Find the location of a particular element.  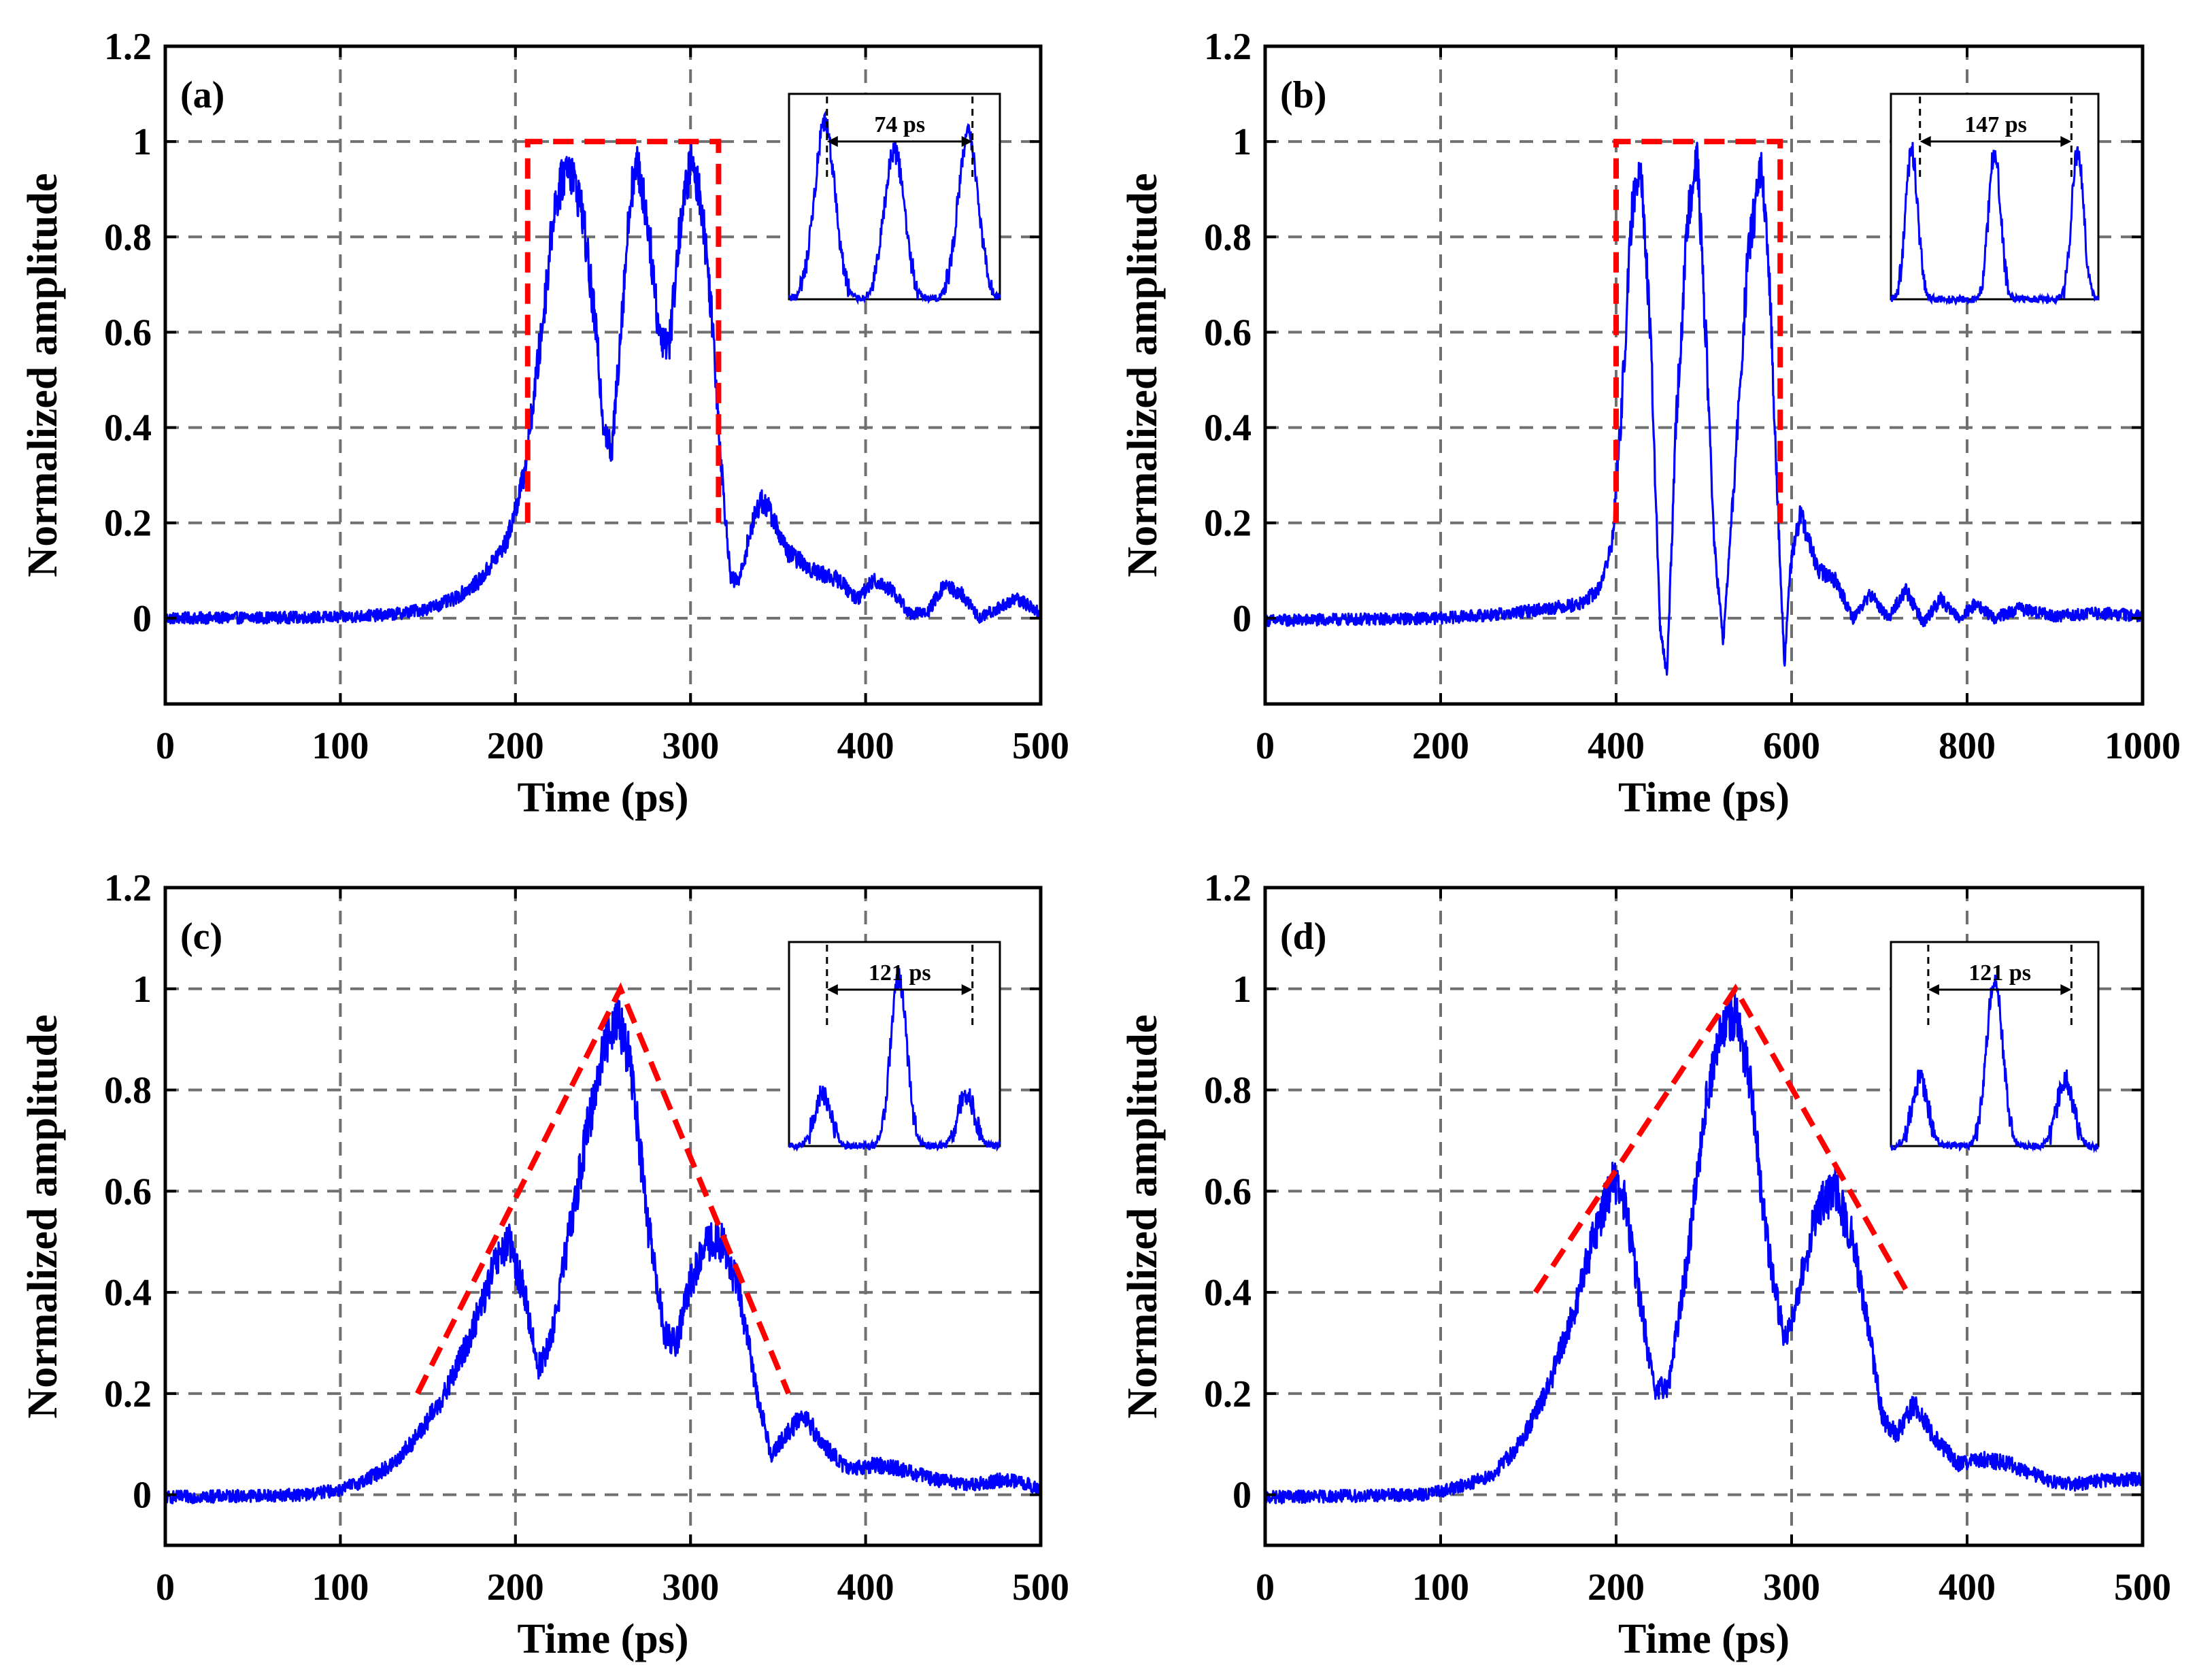

x-tick-label: 1000 is located at coordinates (2142, 746).